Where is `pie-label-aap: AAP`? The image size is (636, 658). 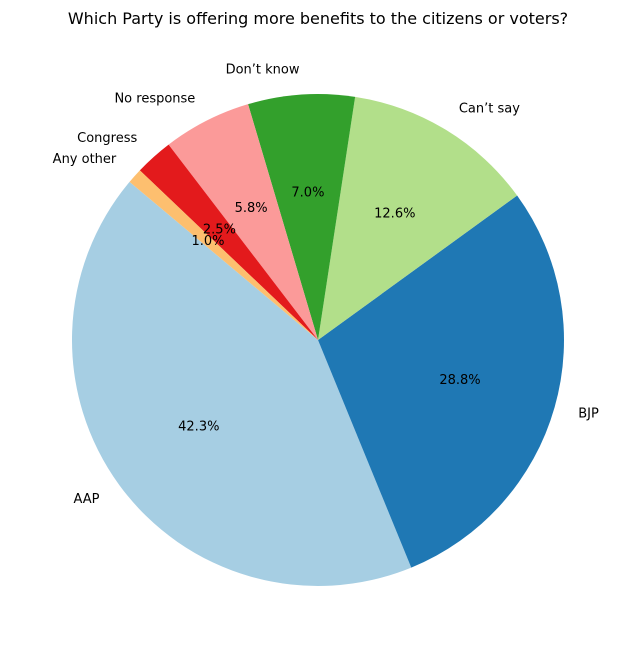 pie-label-aap: AAP is located at coordinates (86, 499).